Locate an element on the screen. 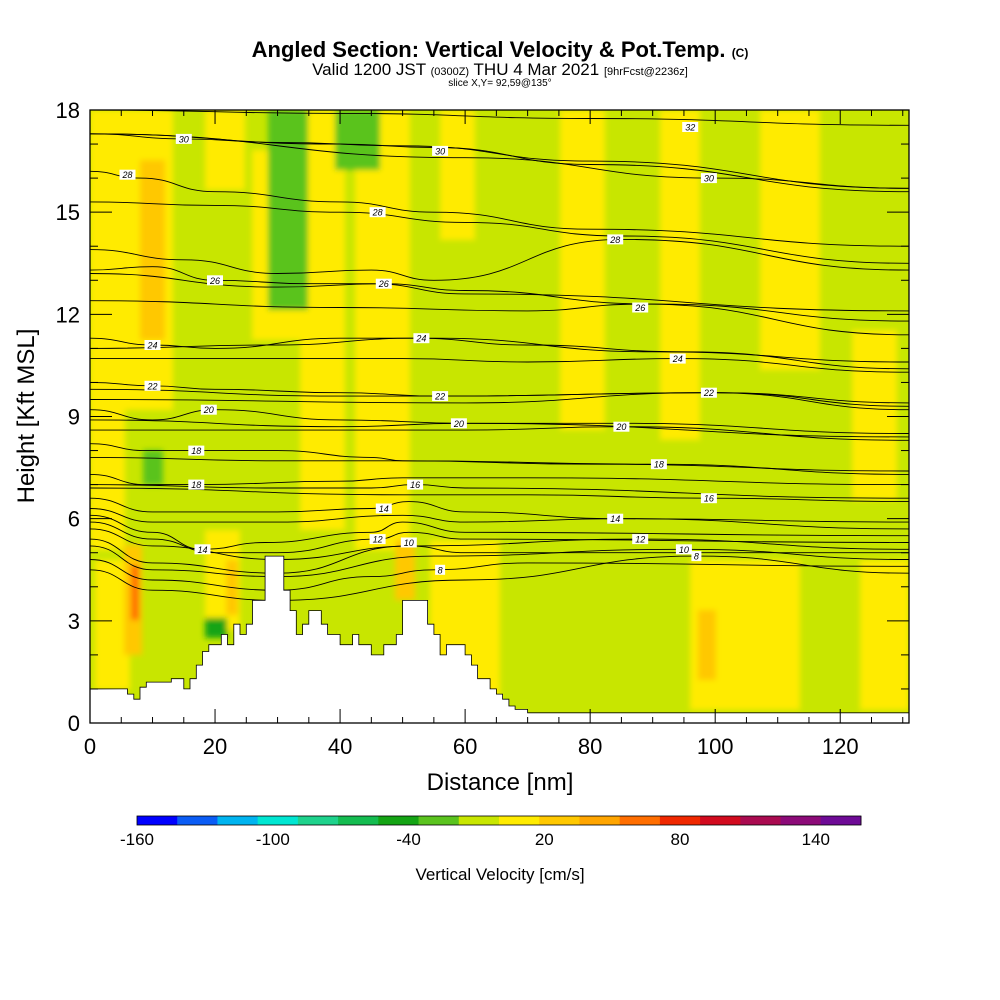 Image resolution: width=1000 pixels, height=1000 pixels. x-tick-label: 100 is located at coordinates (715, 746).